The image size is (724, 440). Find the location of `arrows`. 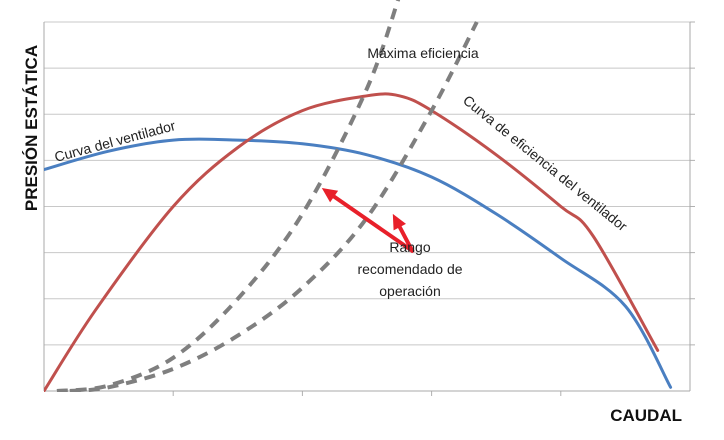

arrows is located at coordinates (368, 220).